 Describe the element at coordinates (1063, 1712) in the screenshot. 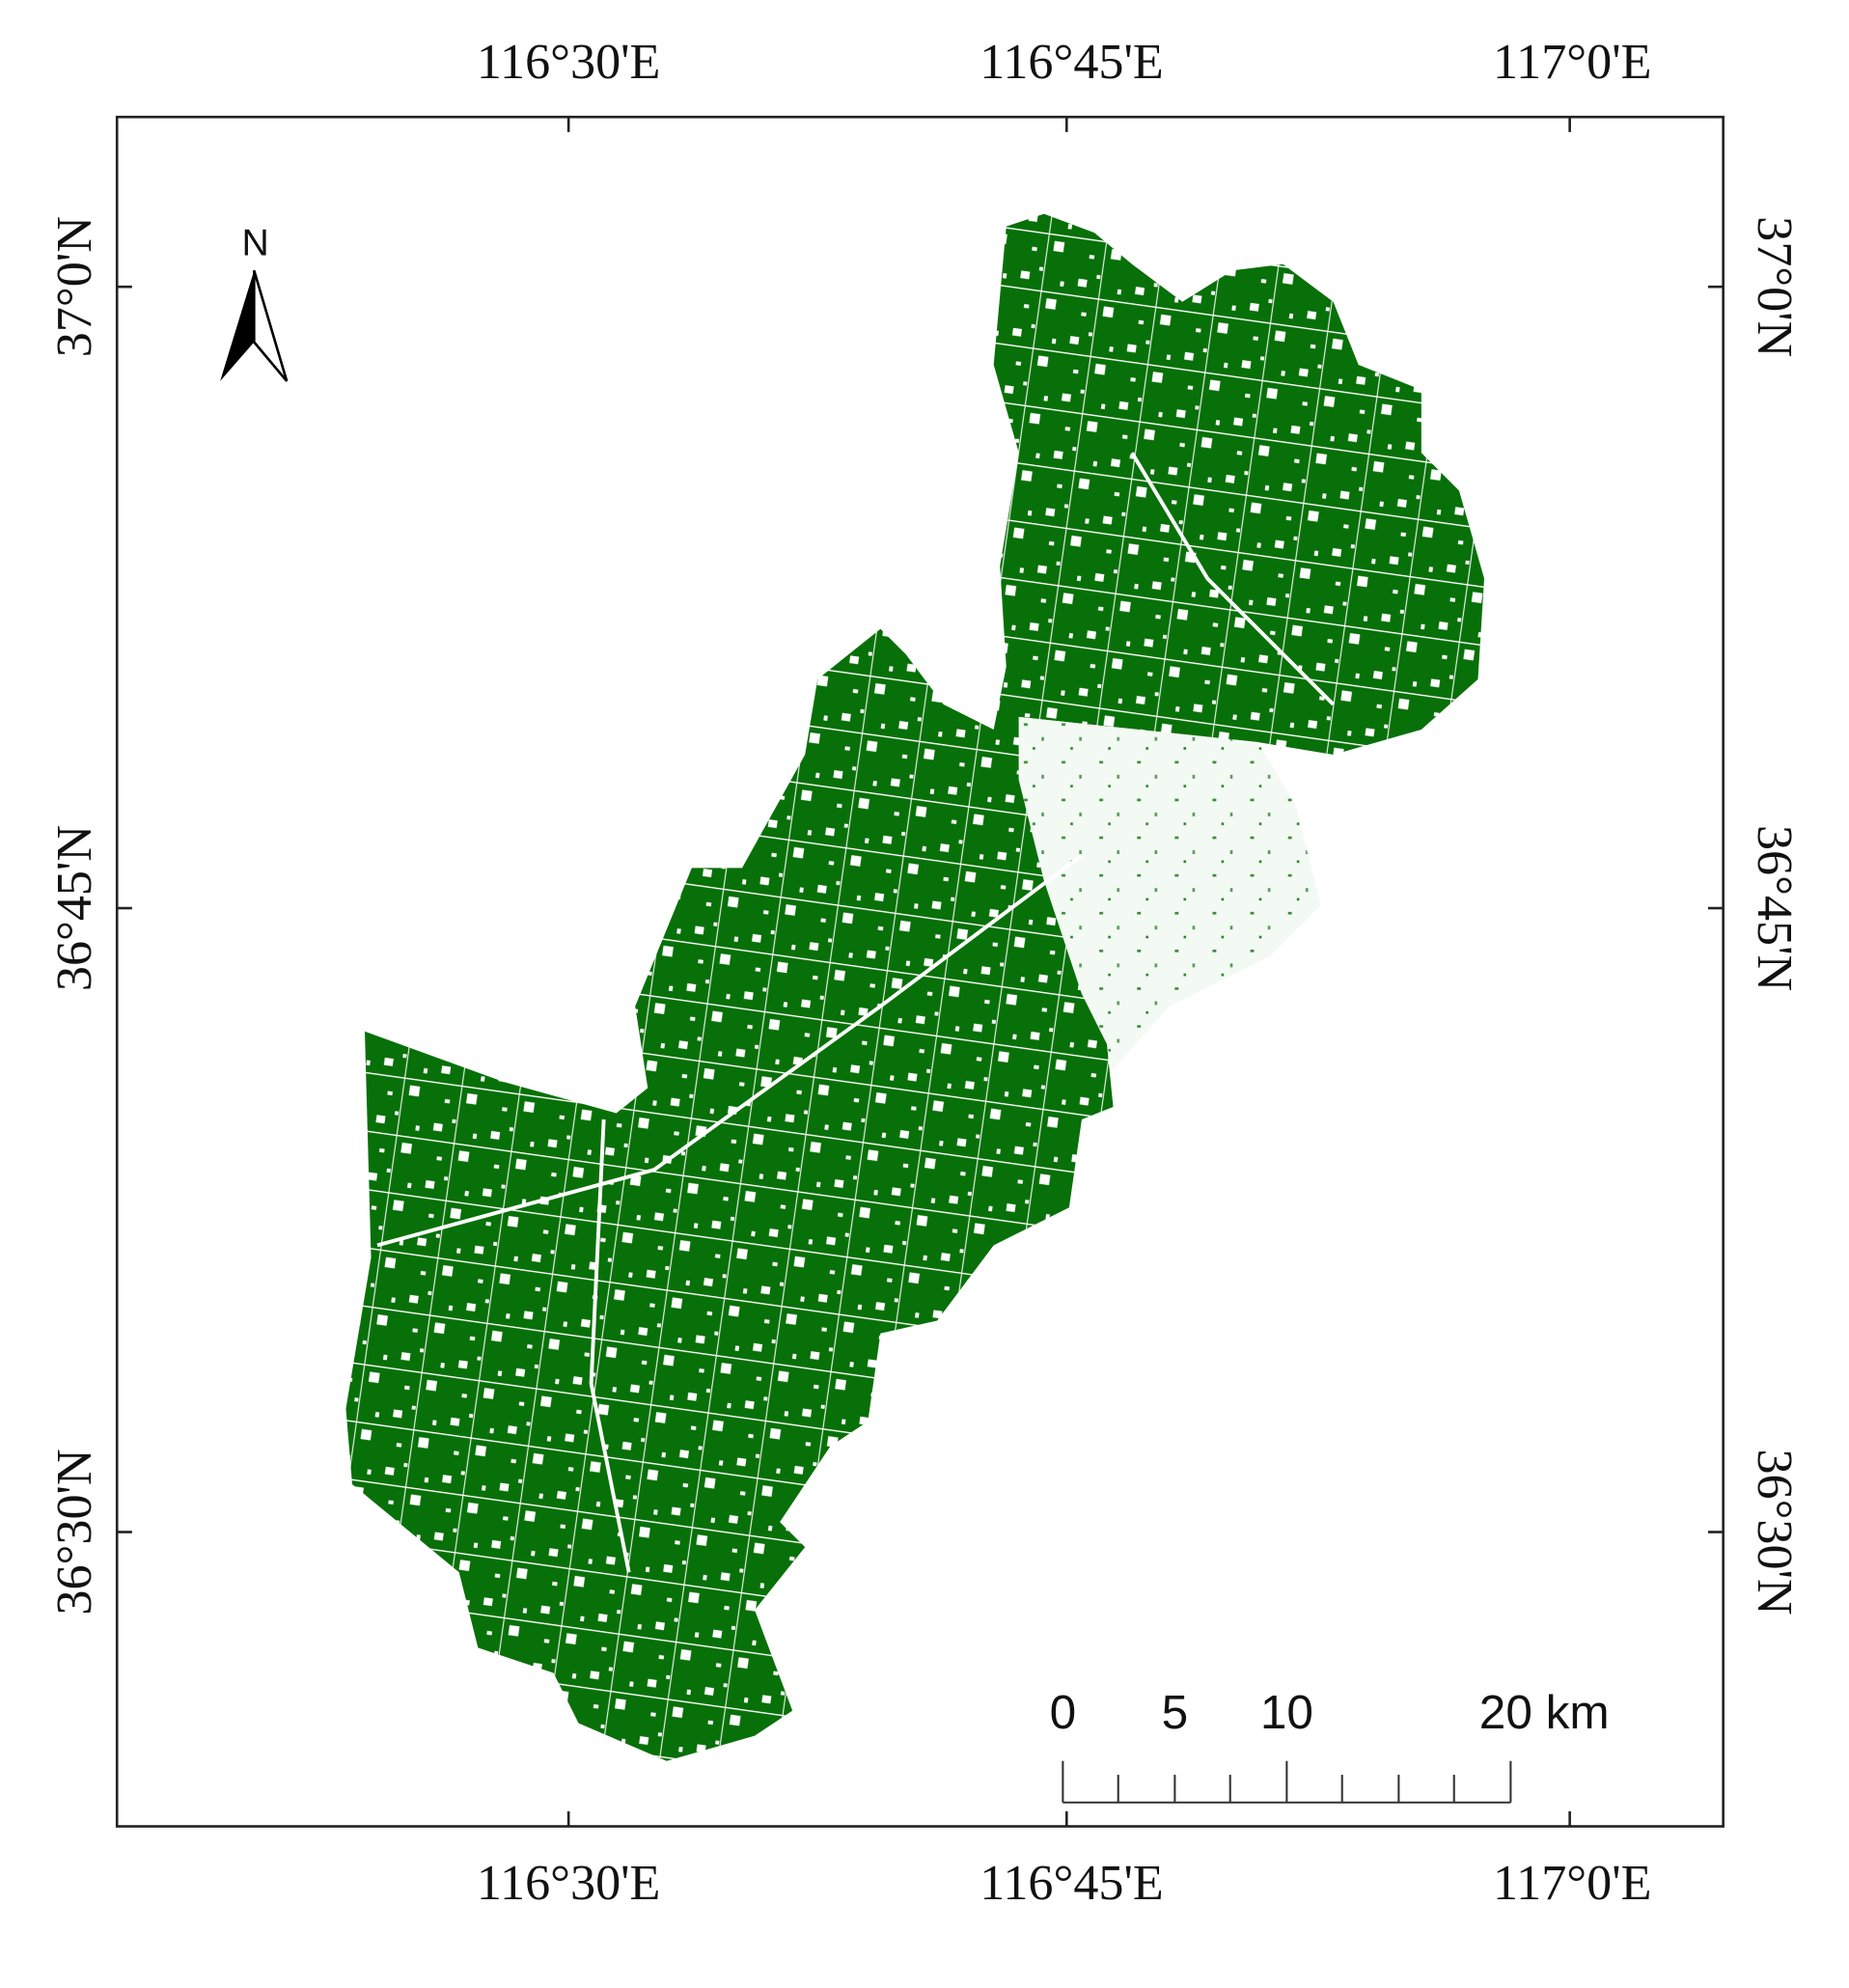

I see `scale-label: 0` at that location.